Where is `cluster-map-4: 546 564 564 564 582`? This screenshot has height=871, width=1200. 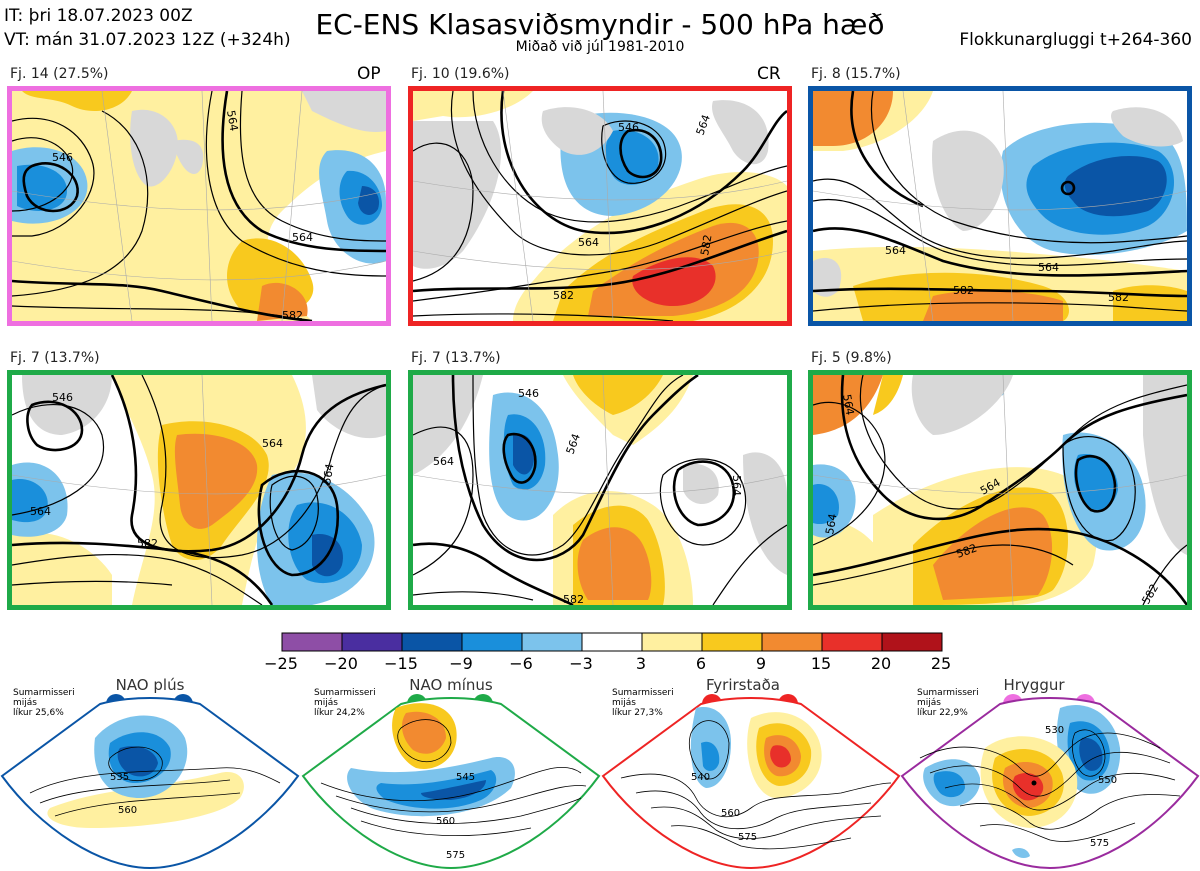 cluster-map-4: 546 564 564 564 582 is located at coordinates (199, 490).